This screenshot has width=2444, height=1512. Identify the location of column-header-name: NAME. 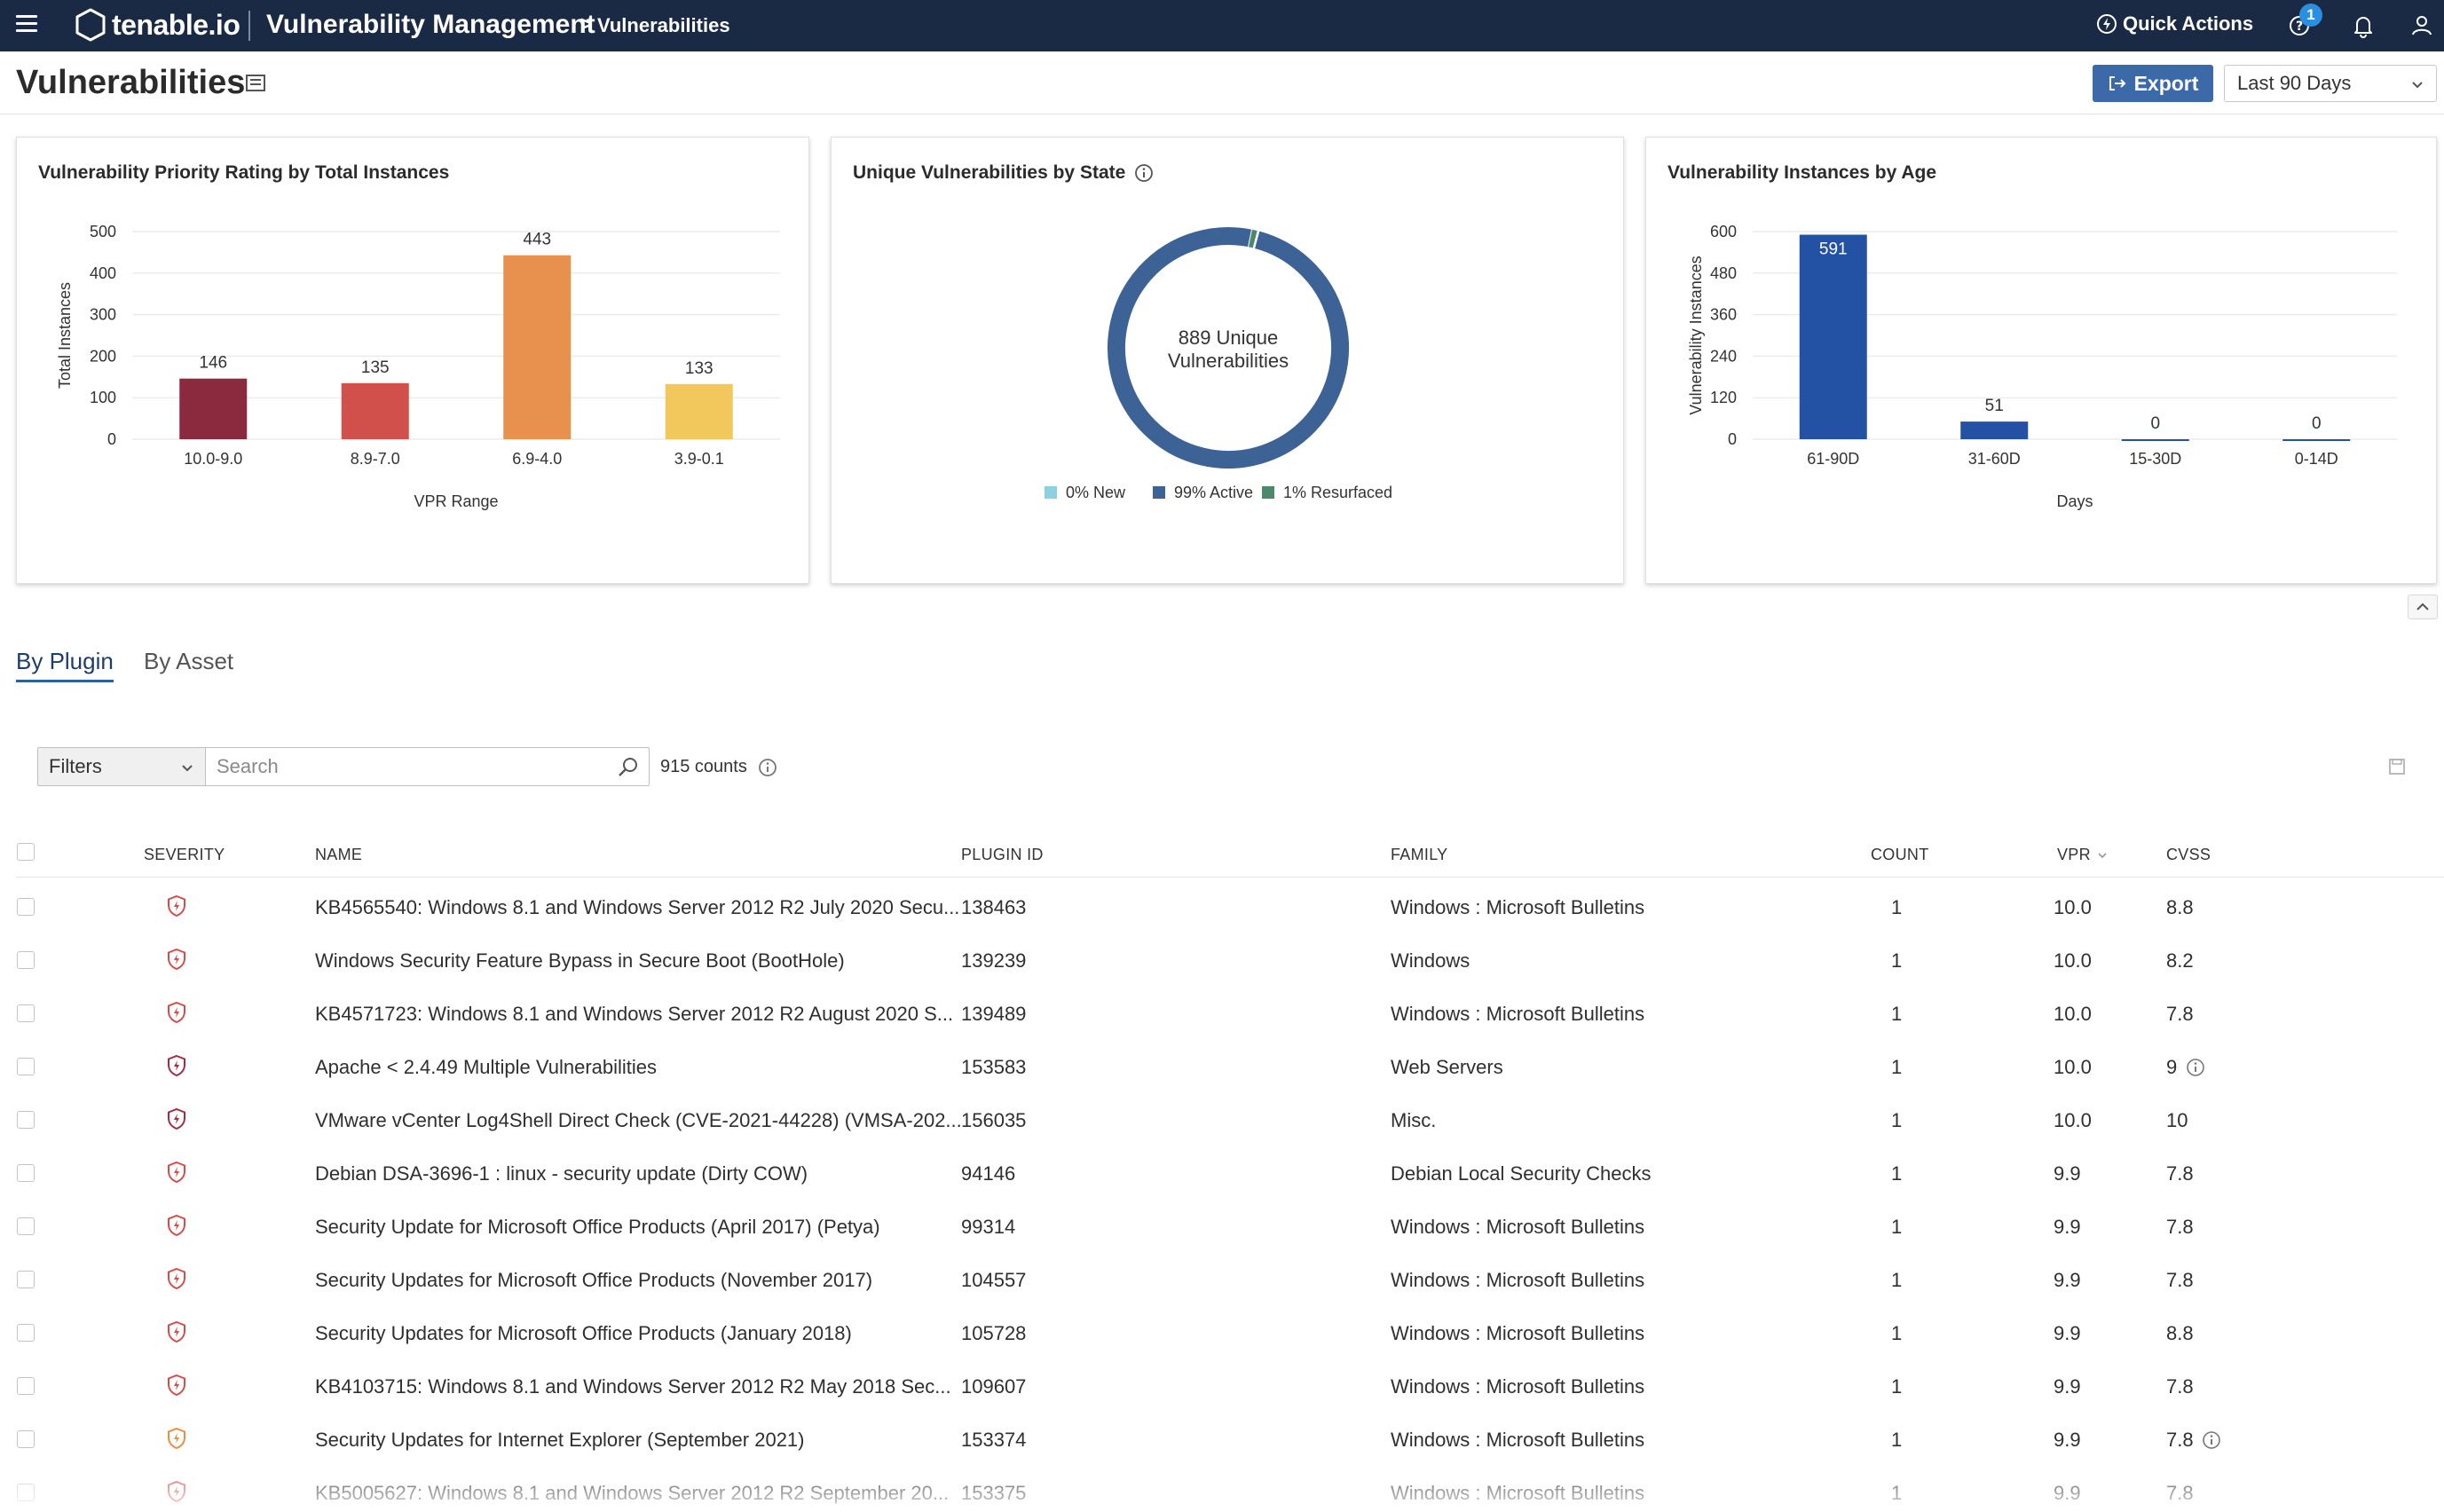
(339, 854).